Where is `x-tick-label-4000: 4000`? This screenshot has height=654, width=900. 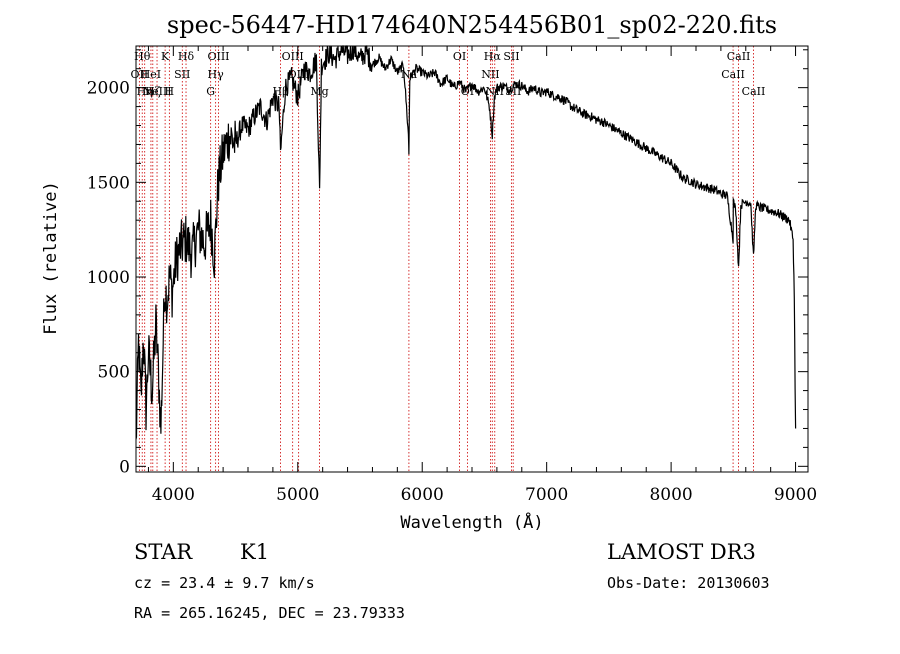 x-tick-label-4000: 4000 is located at coordinates (173, 495).